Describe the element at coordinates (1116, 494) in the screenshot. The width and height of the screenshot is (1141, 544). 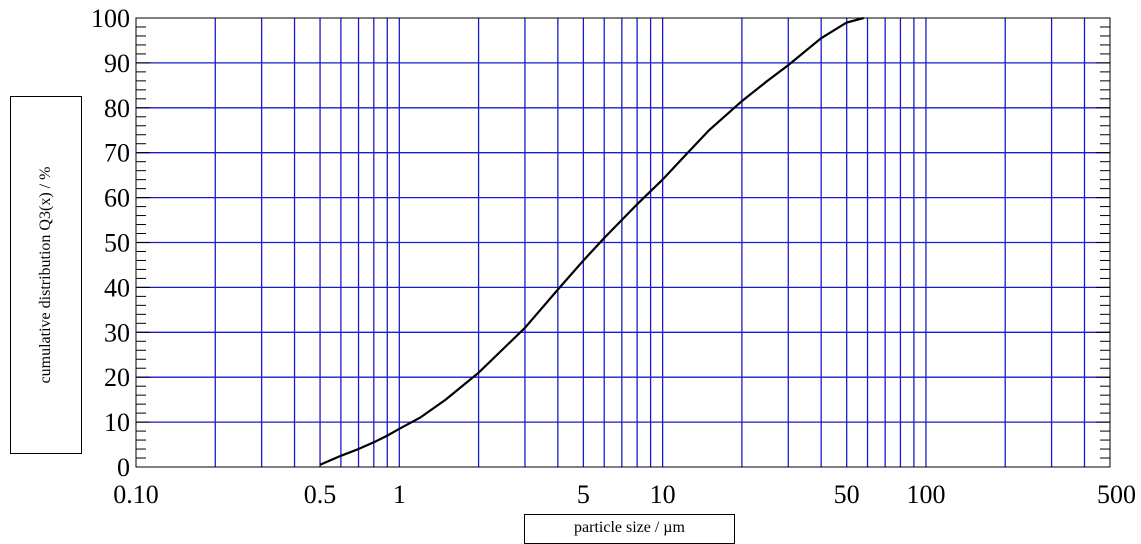
I see `x-tick-label: 500` at that location.